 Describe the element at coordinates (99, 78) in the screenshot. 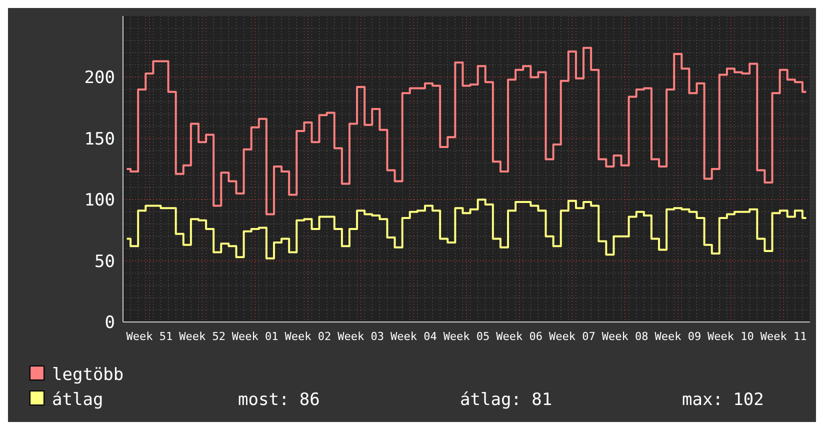

I see `y-tick-label: 200` at that location.